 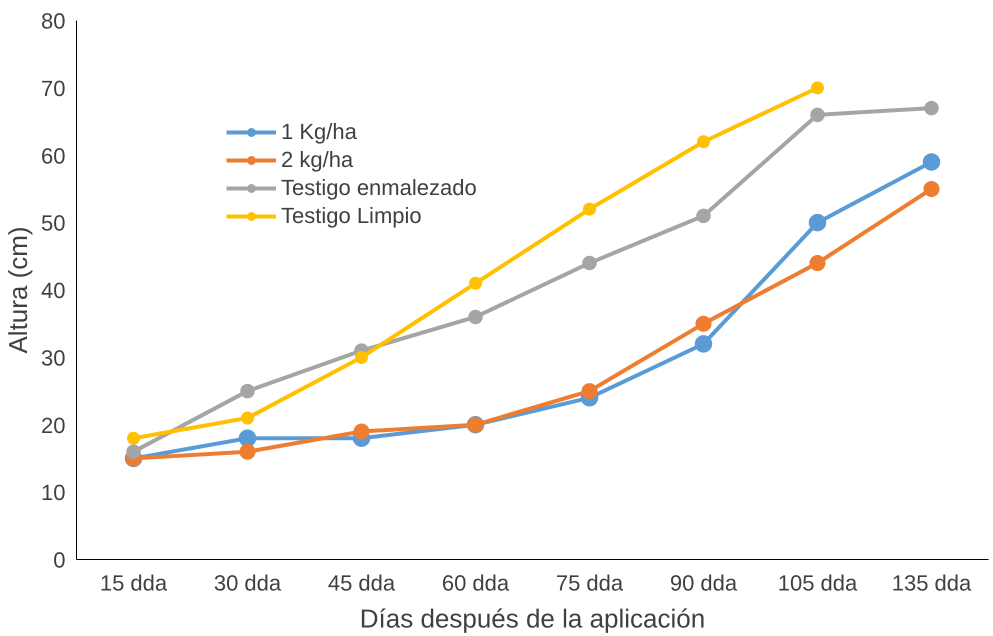 What do you see at coordinates (379, 188) in the screenshot?
I see `legend-label: Testigo enmalezado` at bounding box center [379, 188].